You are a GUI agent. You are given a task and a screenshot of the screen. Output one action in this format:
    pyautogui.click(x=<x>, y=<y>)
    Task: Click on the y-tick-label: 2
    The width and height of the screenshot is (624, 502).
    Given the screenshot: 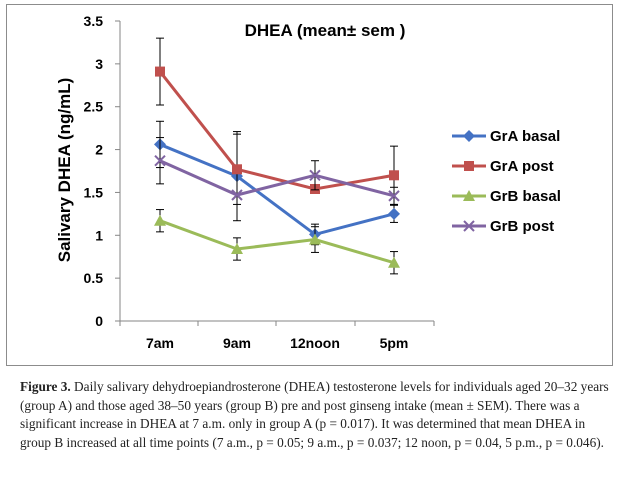 What is the action you would take?
    pyautogui.click(x=99, y=150)
    